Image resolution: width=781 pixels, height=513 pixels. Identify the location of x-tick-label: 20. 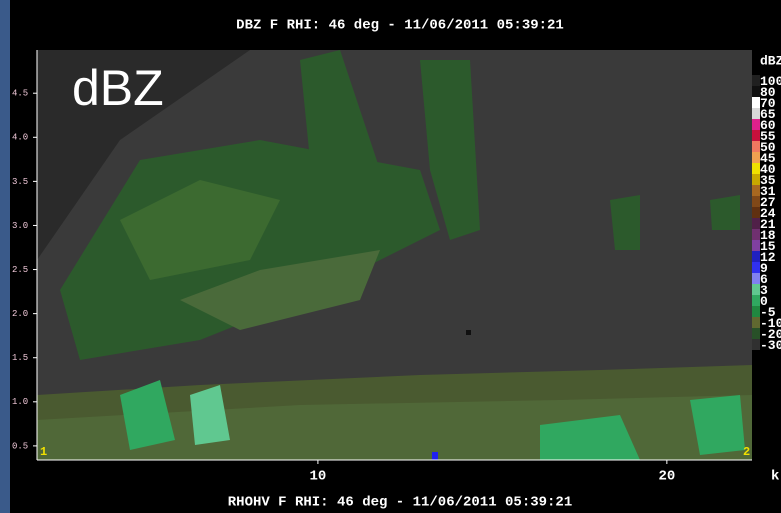
(666, 477).